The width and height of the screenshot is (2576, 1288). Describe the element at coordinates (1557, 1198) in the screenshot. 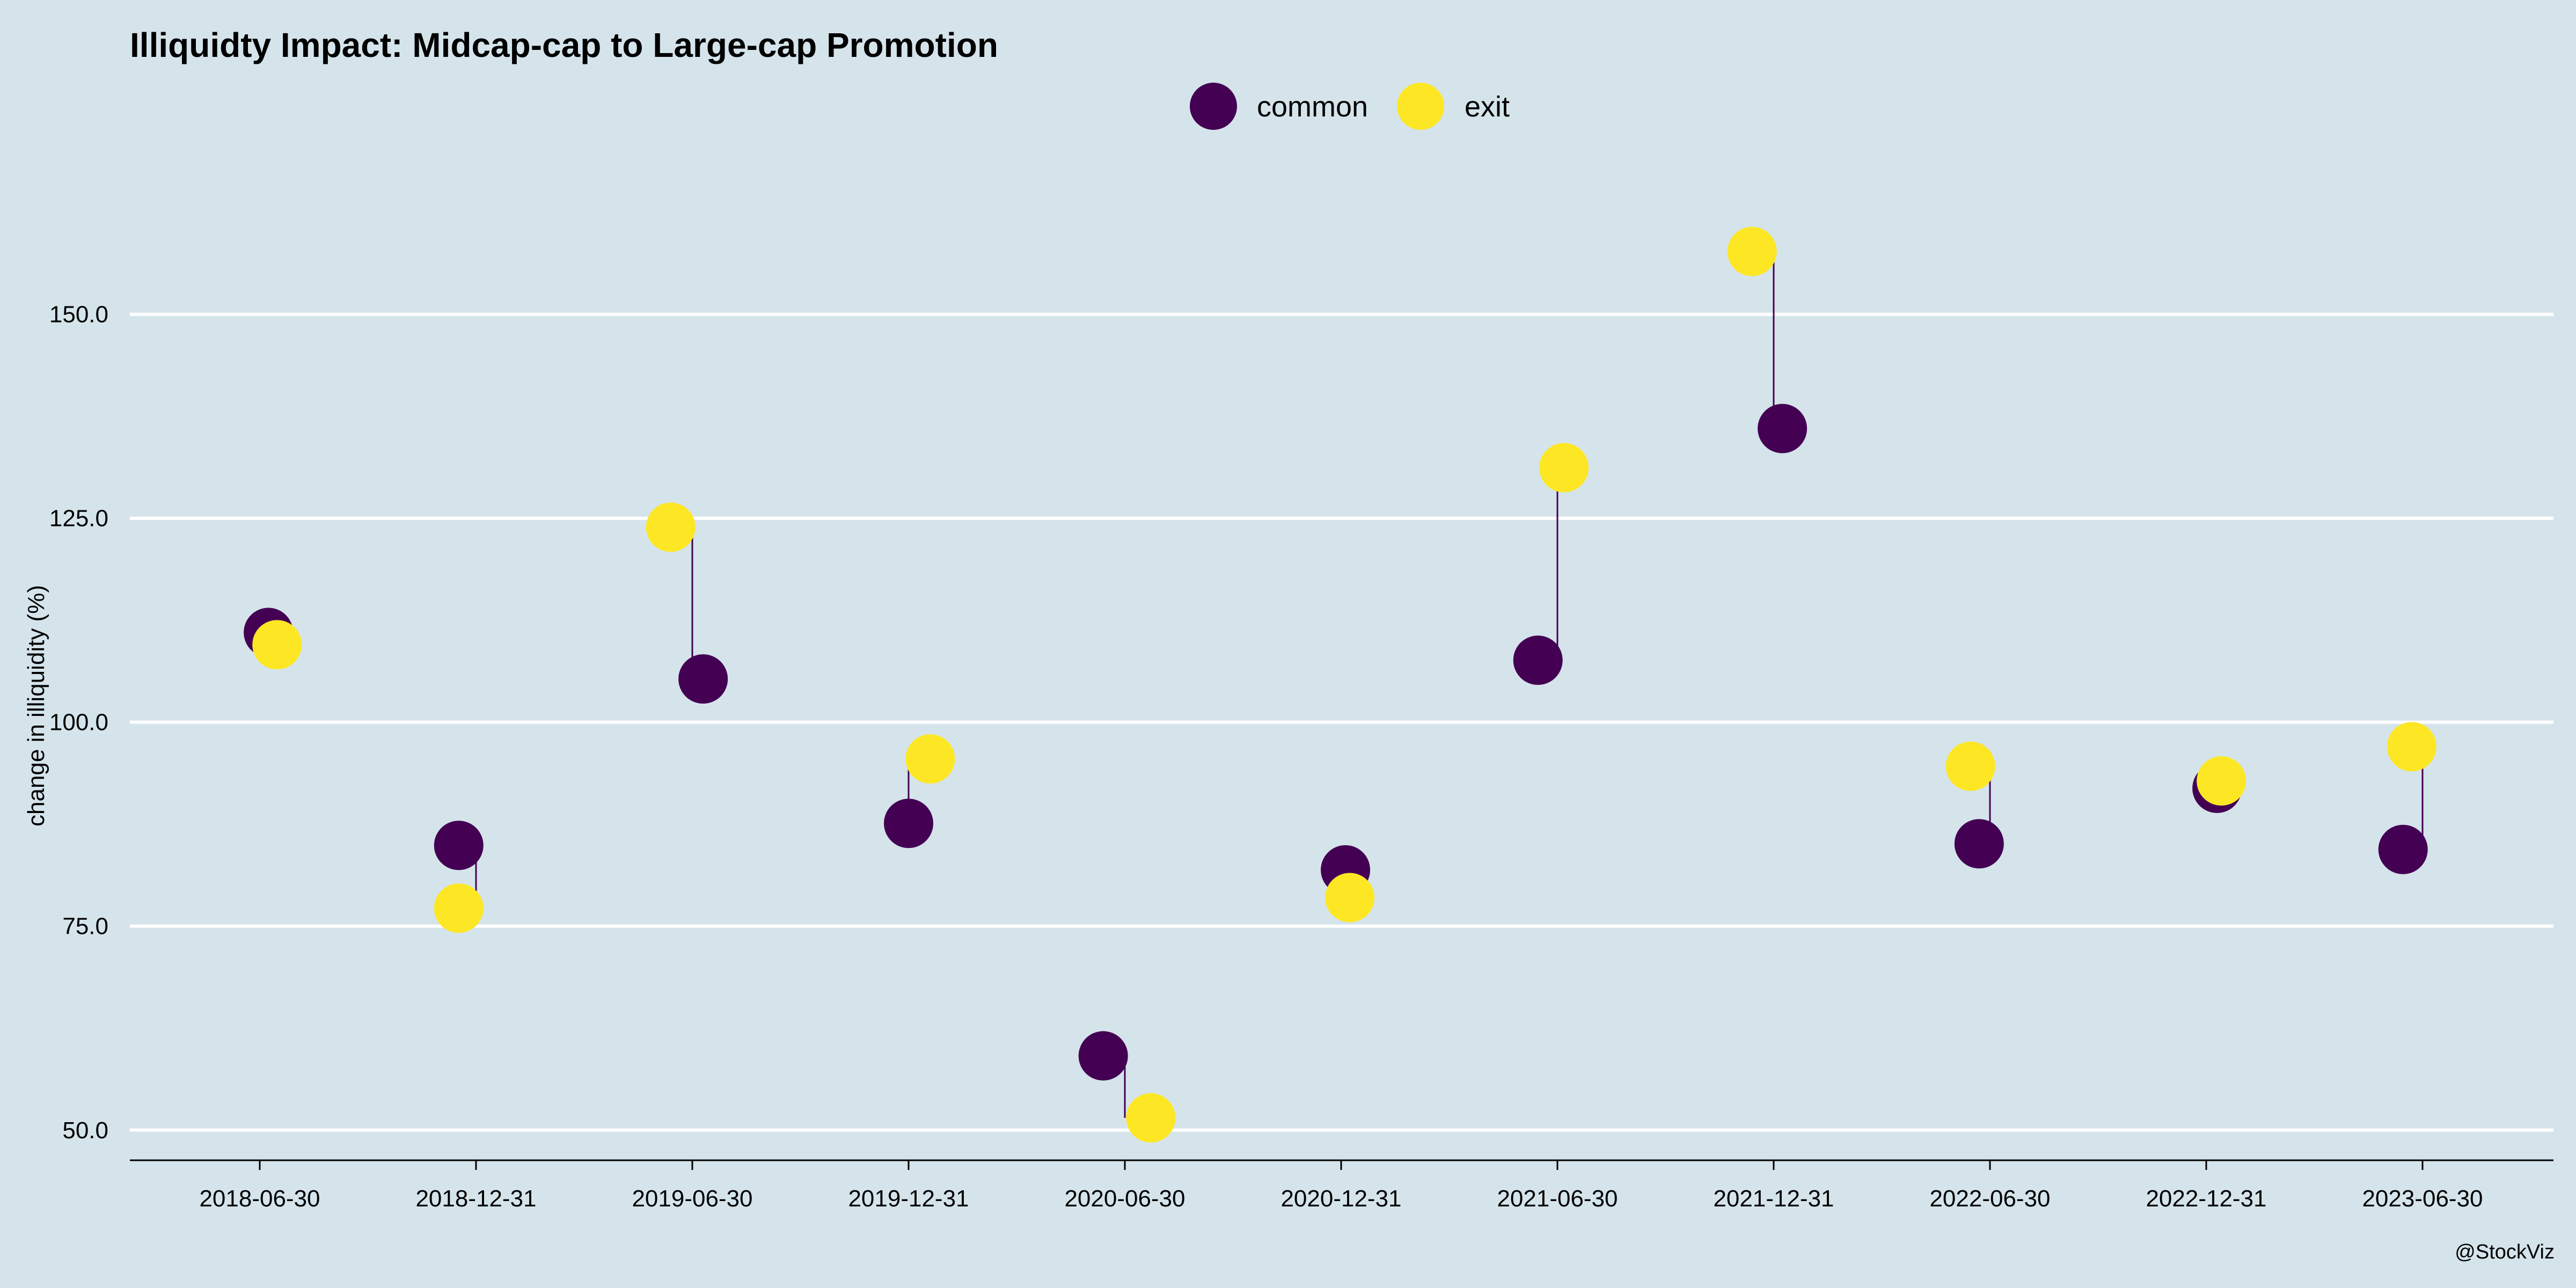

I see `x-tick-label: 2021-06-30` at that location.